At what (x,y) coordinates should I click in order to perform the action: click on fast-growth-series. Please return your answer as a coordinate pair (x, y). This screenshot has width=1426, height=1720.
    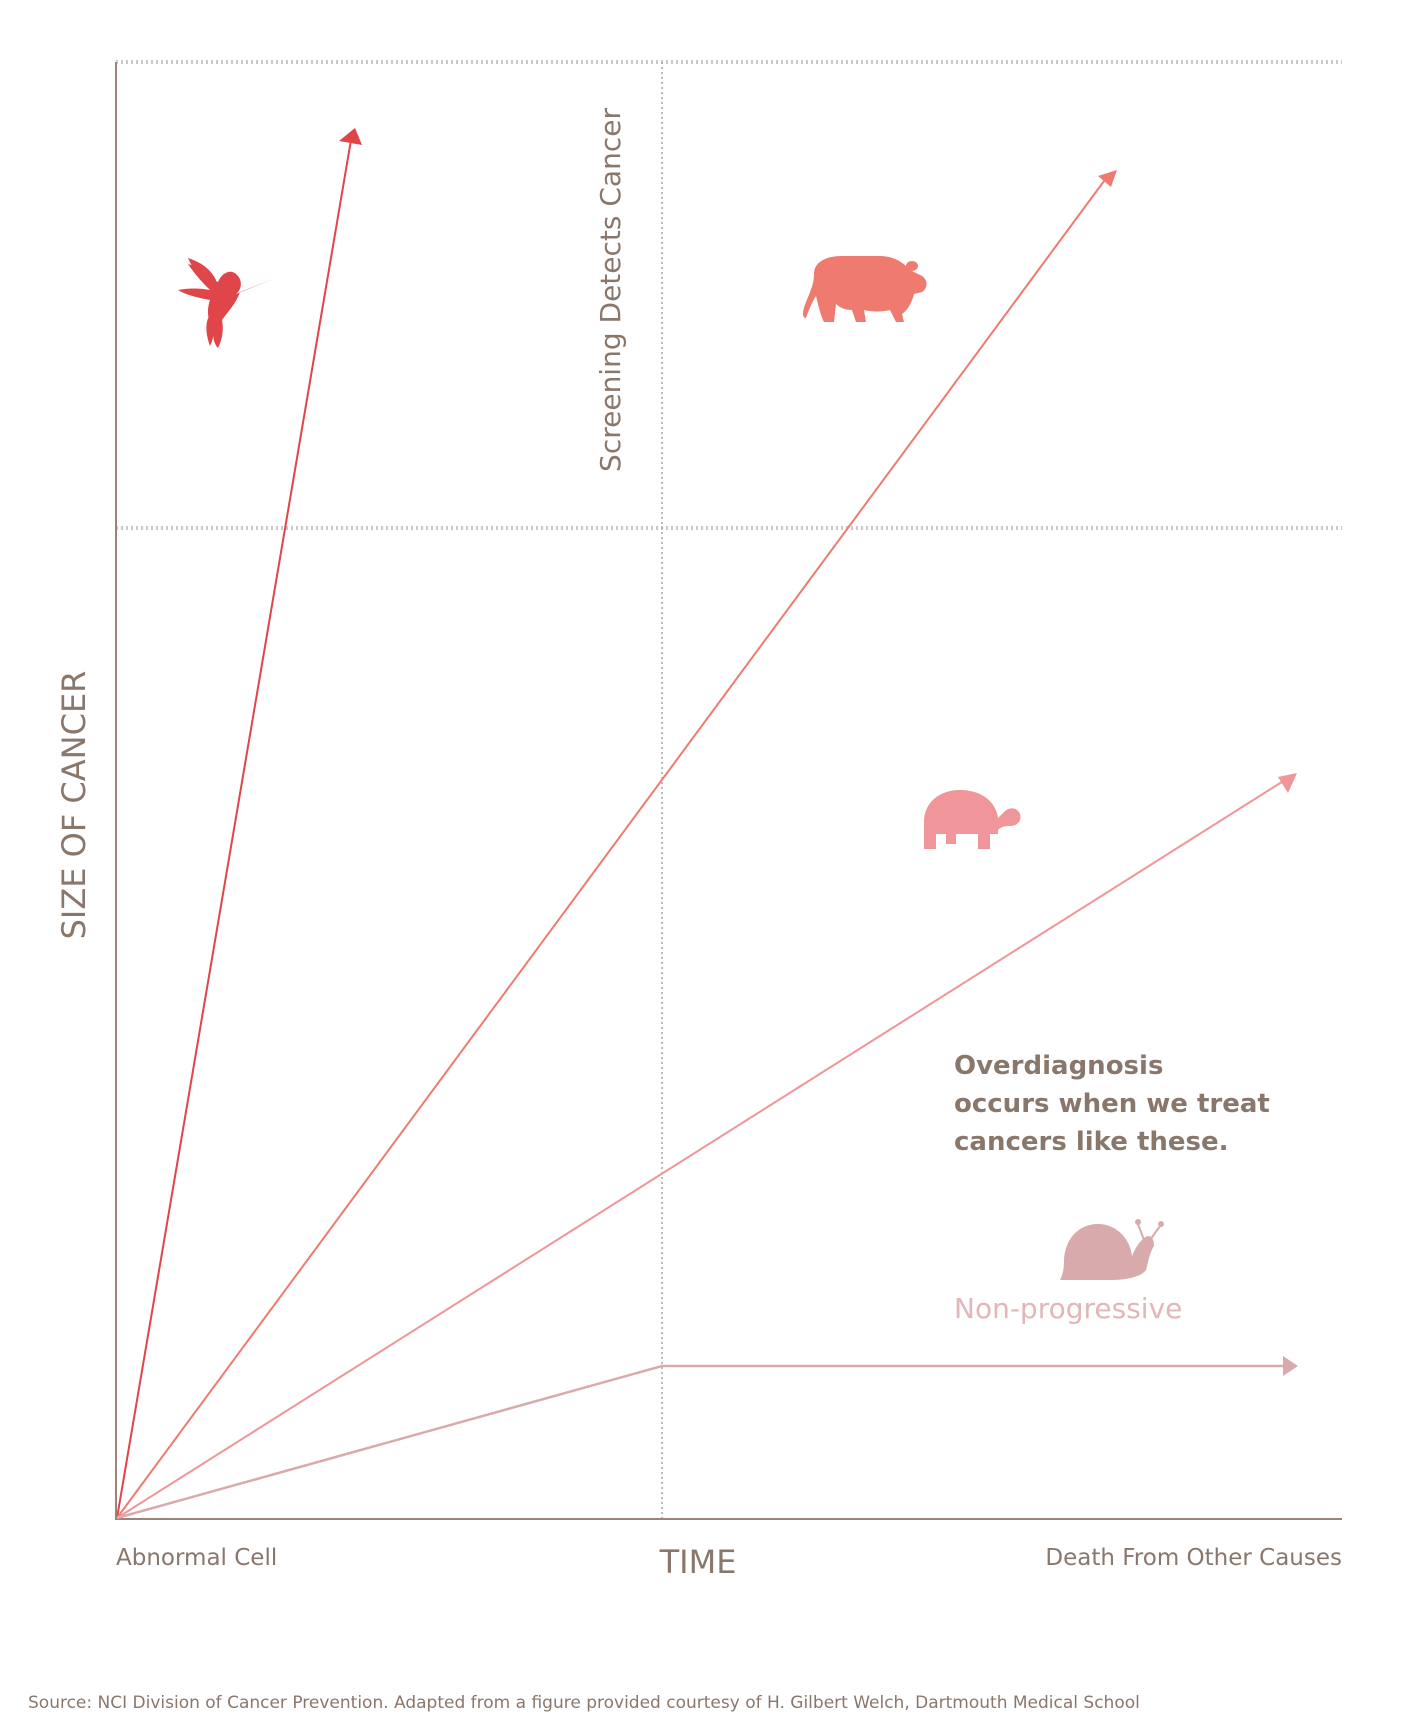
    Looking at the image, I should click on (239, 823).